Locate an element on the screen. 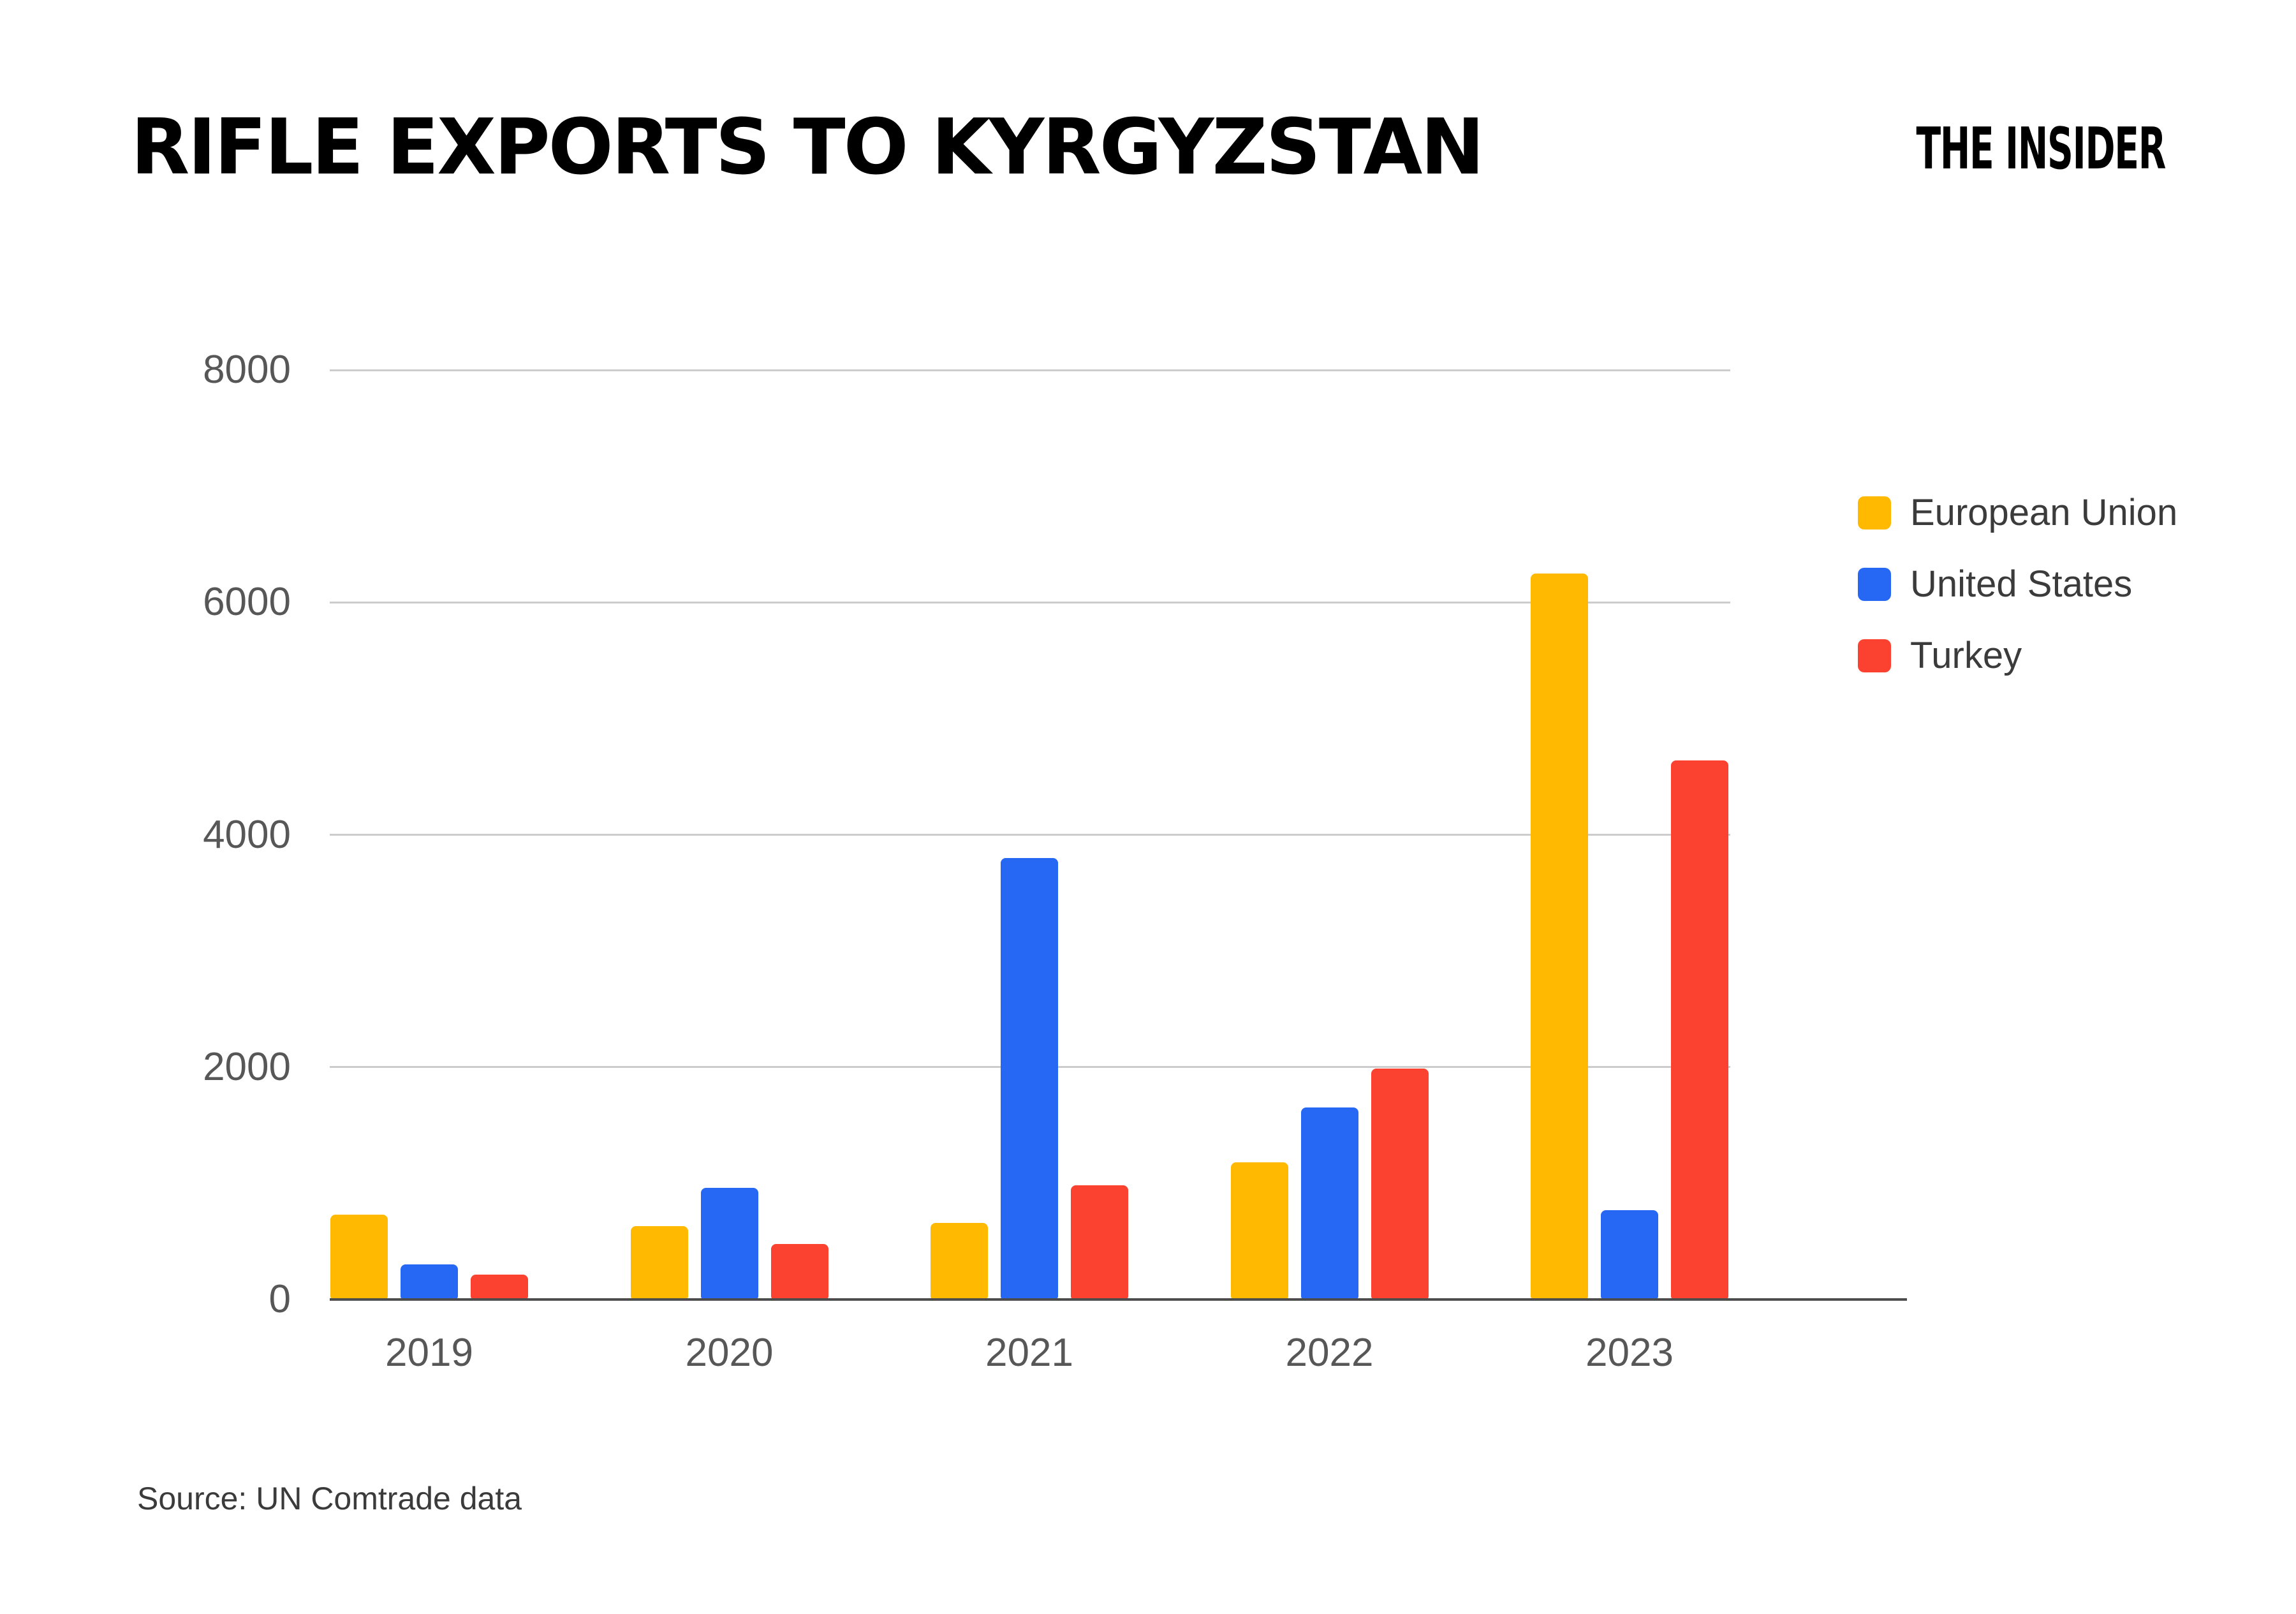 Image resolution: width=2296 pixels, height=1614 pixels. x-axis-line is located at coordinates (1118, 1299).